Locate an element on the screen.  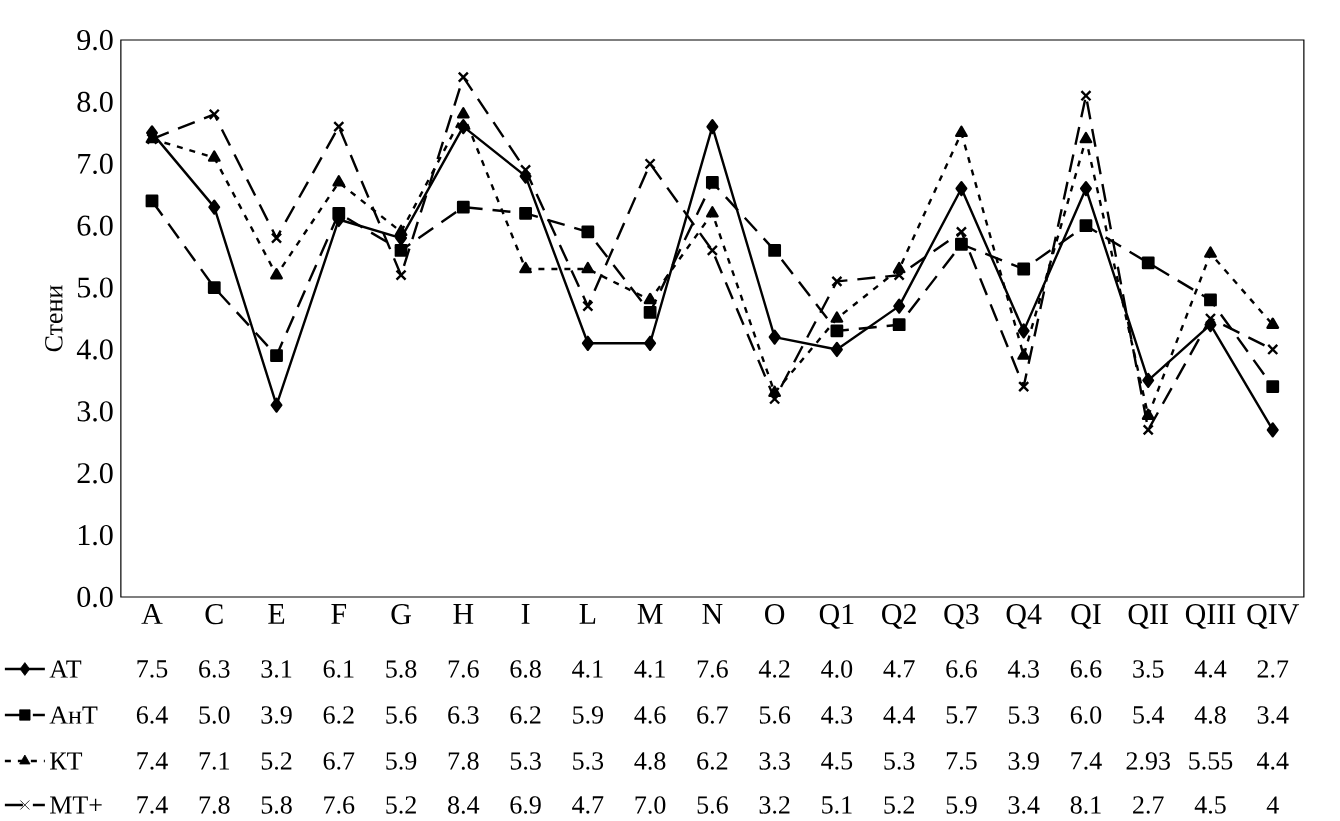
x-tick-label: H is located at coordinates (463, 614).